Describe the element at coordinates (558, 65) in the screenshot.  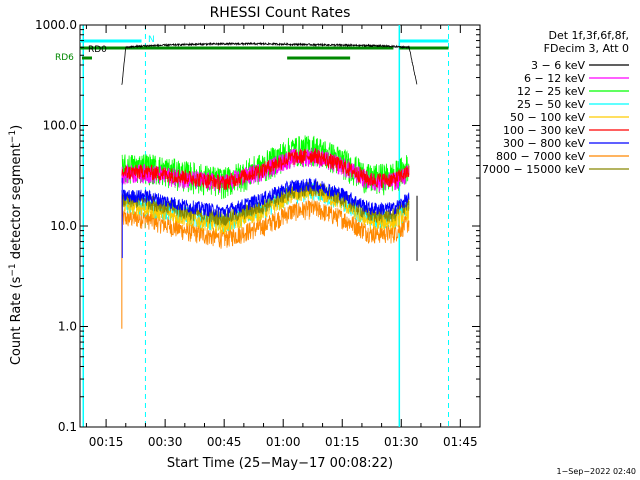
I see `legend-label: 3 − 6 keV` at that location.